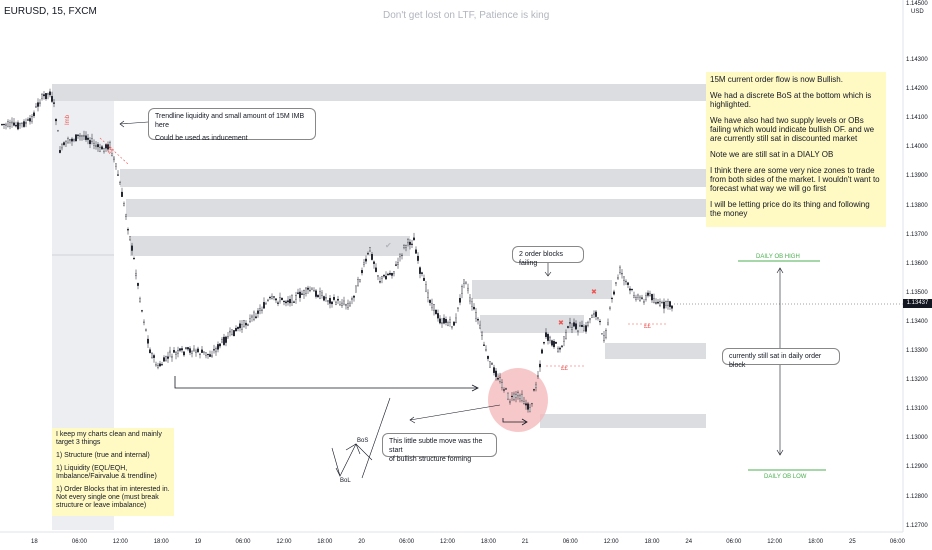 The image size is (932, 550). What do you see at coordinates (917, 234) in the screenshot?
I see `price-tick-label: 1.13700` at bounding box center [917, 234].